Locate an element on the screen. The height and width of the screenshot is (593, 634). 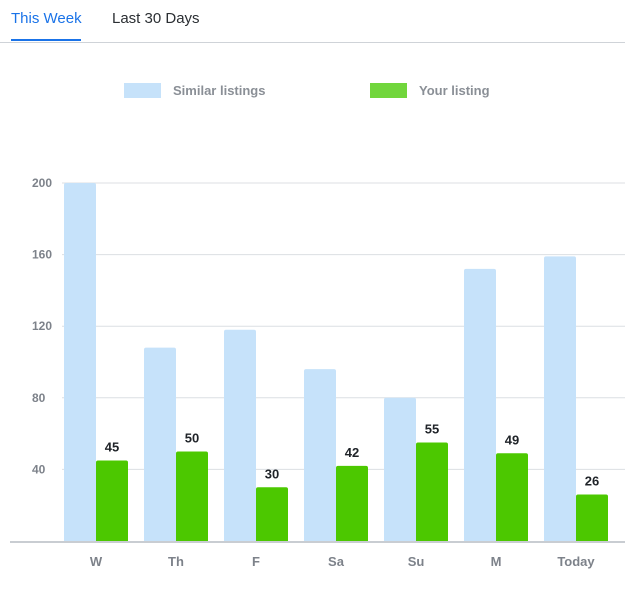
legend-item-your-listing: Your listing is located at coordinates (430, 90).